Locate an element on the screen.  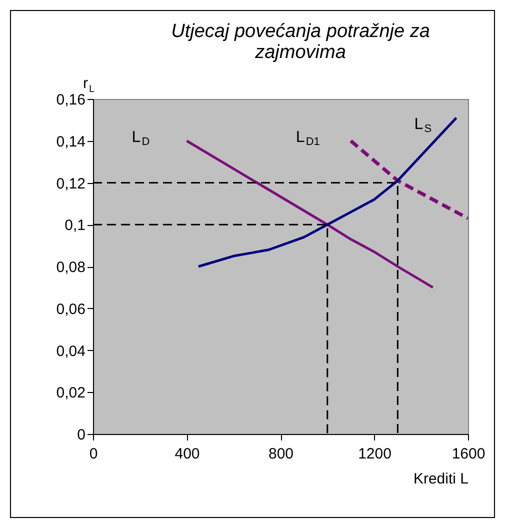
y-tick-label: 0,08 is located at coordinates (71, 267).